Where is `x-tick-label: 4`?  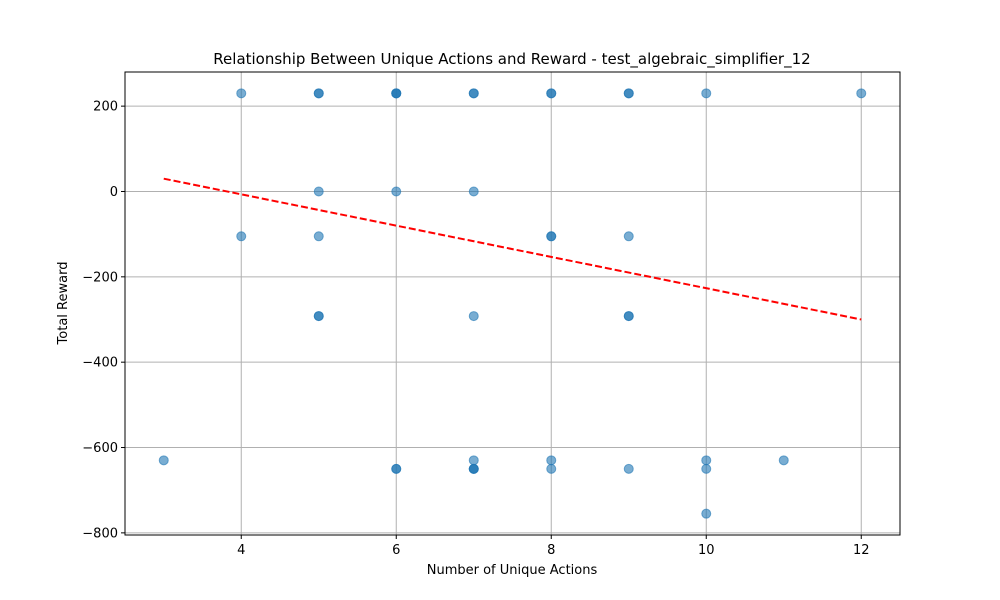 x-tick-label: 4 is located at coordinates (241, 550).